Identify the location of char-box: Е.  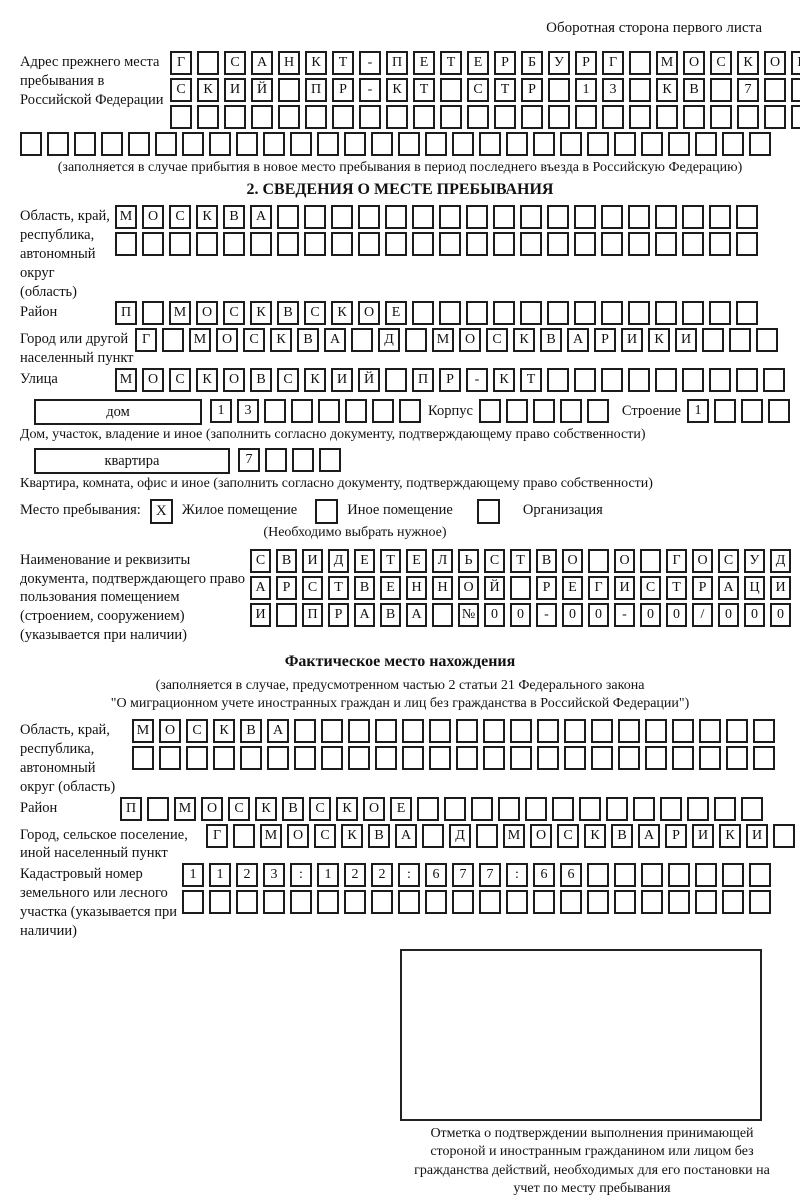
(396, 313).